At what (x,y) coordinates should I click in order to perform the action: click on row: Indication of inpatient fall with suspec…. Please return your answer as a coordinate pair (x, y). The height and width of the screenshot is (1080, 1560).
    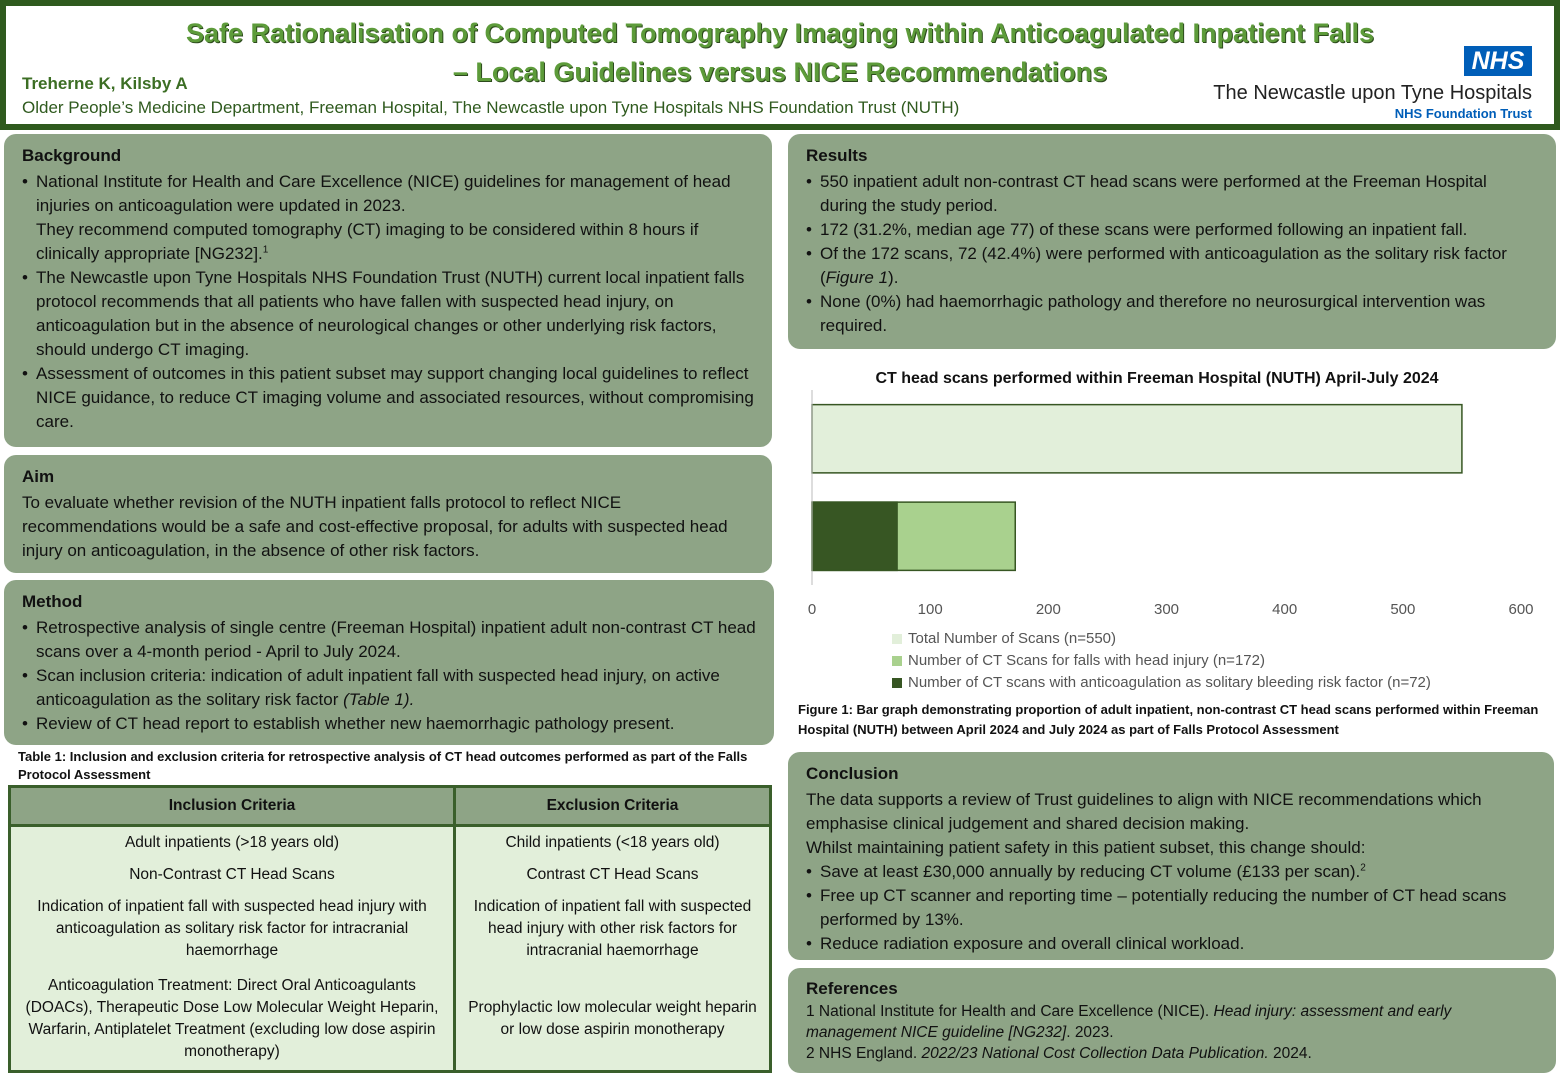
    Looking at the image, I should click on (390, 929).